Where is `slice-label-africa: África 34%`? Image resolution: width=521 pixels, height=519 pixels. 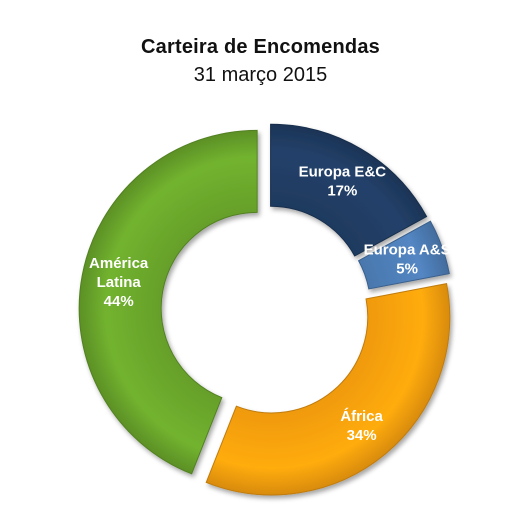
slice-label-africa: África 34% is located at coordinates (361, 426).